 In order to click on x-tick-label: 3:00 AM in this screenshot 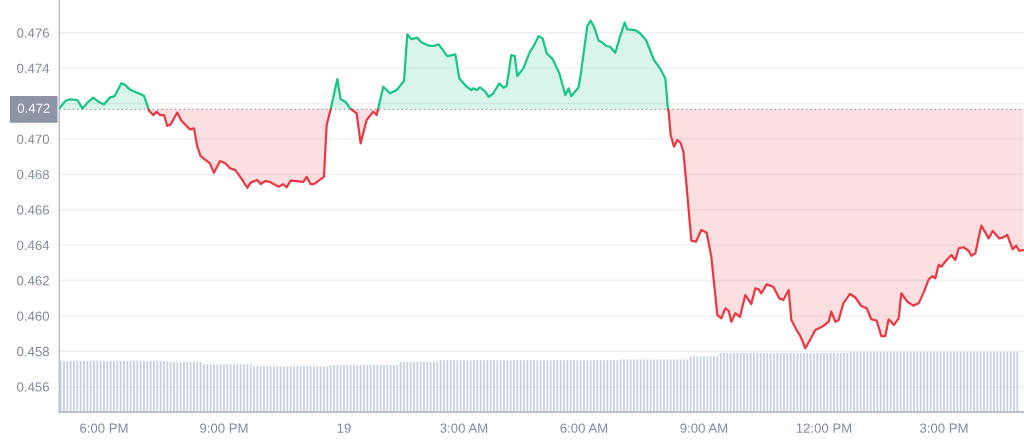, I will do `click(464, 428)`.